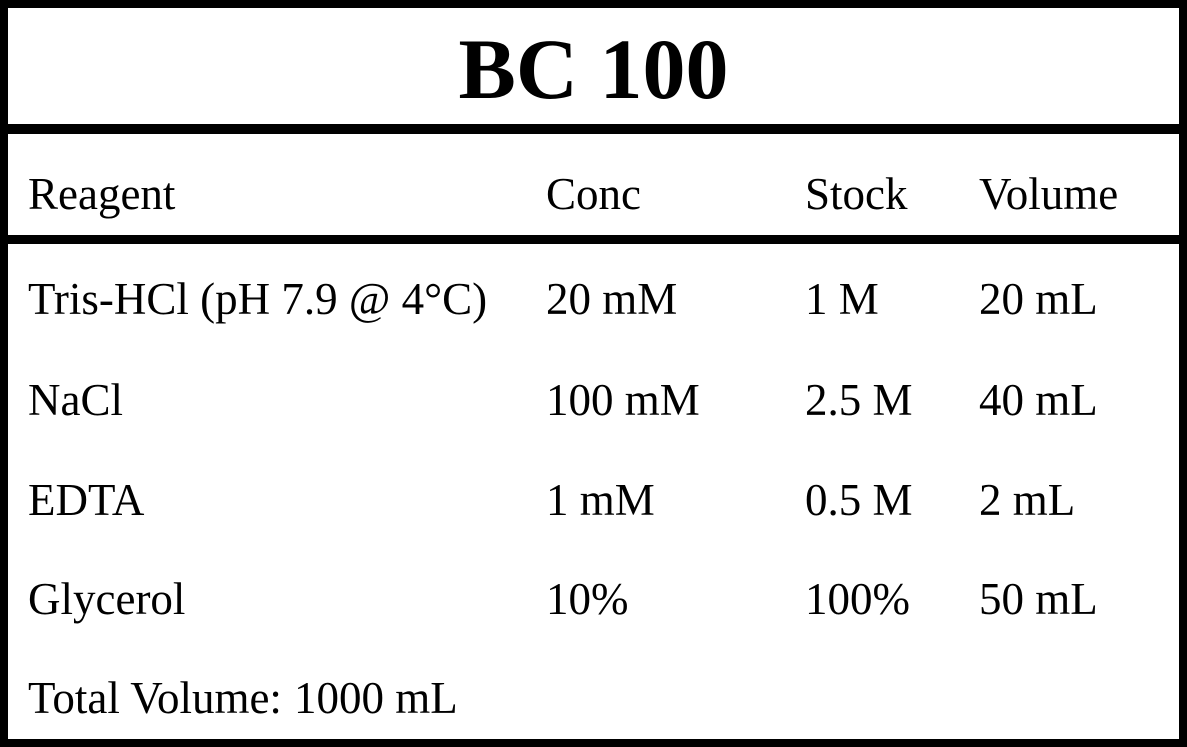  What do you see at coordinates (102, 194) in the screenshot?
I see `header-reagent: Reagent` at bounding box center [102, 194].